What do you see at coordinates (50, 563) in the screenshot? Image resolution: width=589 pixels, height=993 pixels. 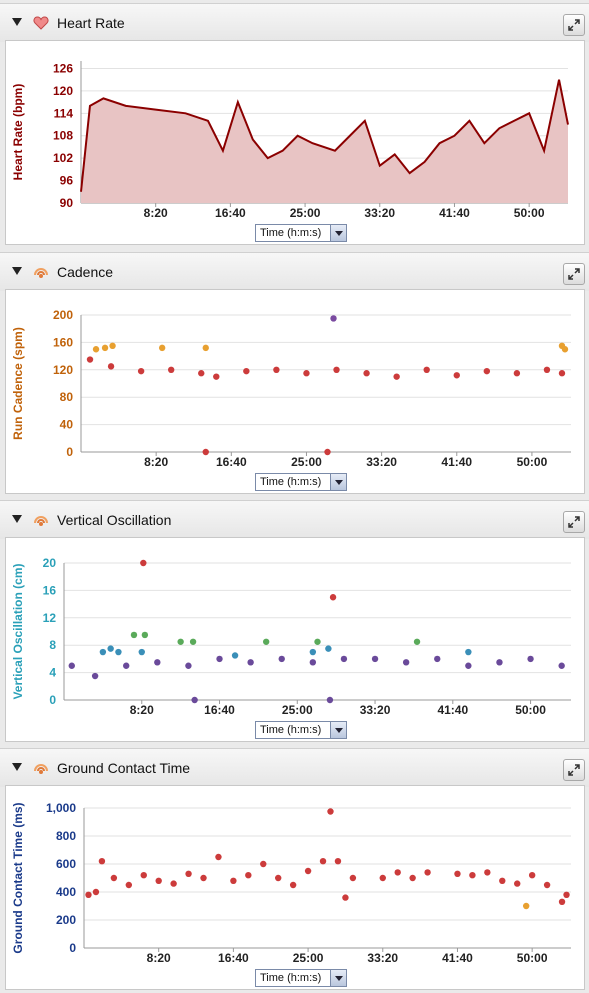 I see `y-tick-label: 20` at bounding box center [50, 563].